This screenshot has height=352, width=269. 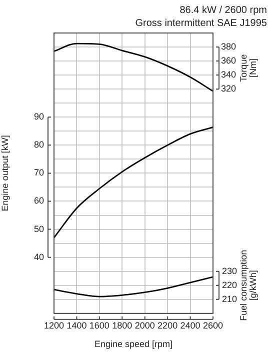 I want to click on y-tick-label: 60, so click(x=39, y=201).